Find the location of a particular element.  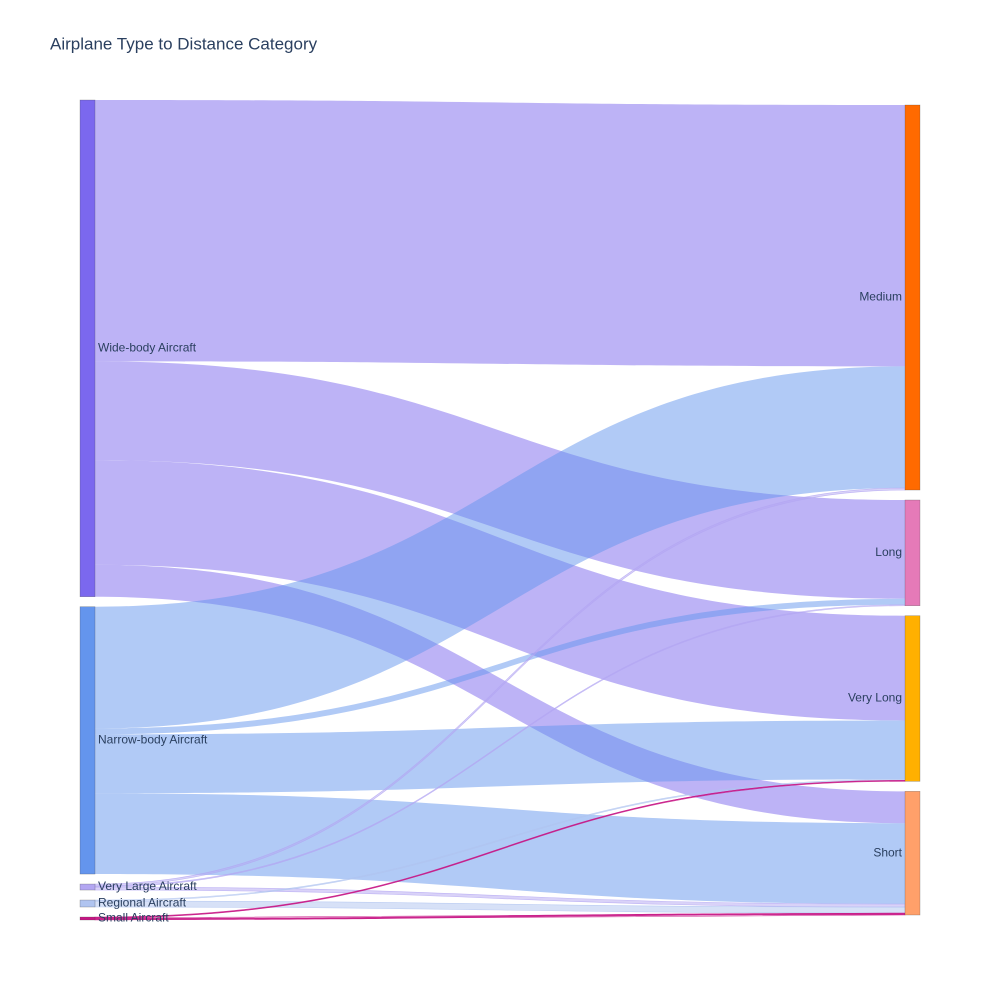

node-label: Long is located at coordinates (888, 552).